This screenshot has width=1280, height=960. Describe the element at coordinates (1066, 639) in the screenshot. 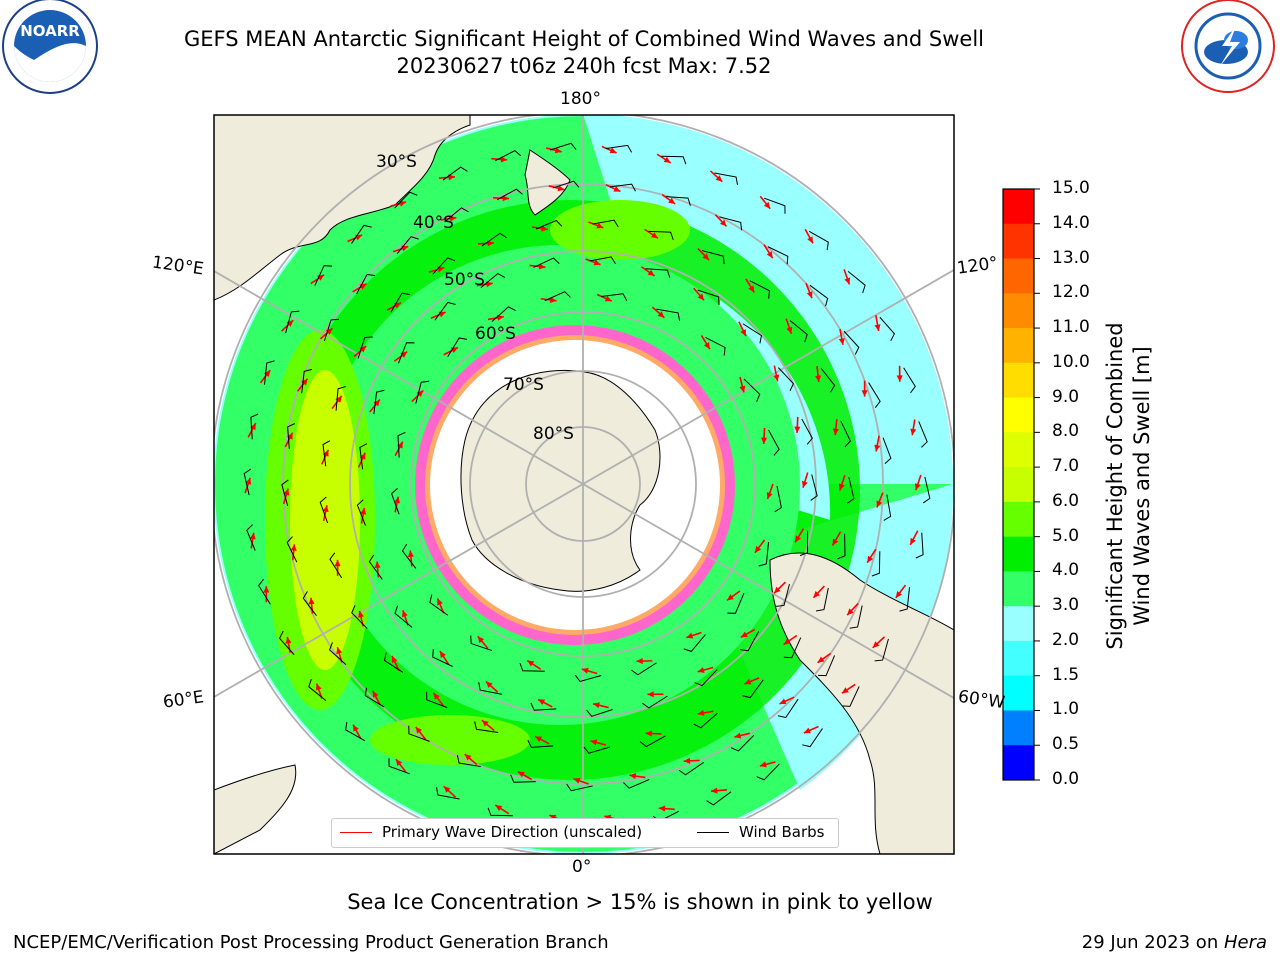

I see `colorbar-tick-label: 2.0` at that location.